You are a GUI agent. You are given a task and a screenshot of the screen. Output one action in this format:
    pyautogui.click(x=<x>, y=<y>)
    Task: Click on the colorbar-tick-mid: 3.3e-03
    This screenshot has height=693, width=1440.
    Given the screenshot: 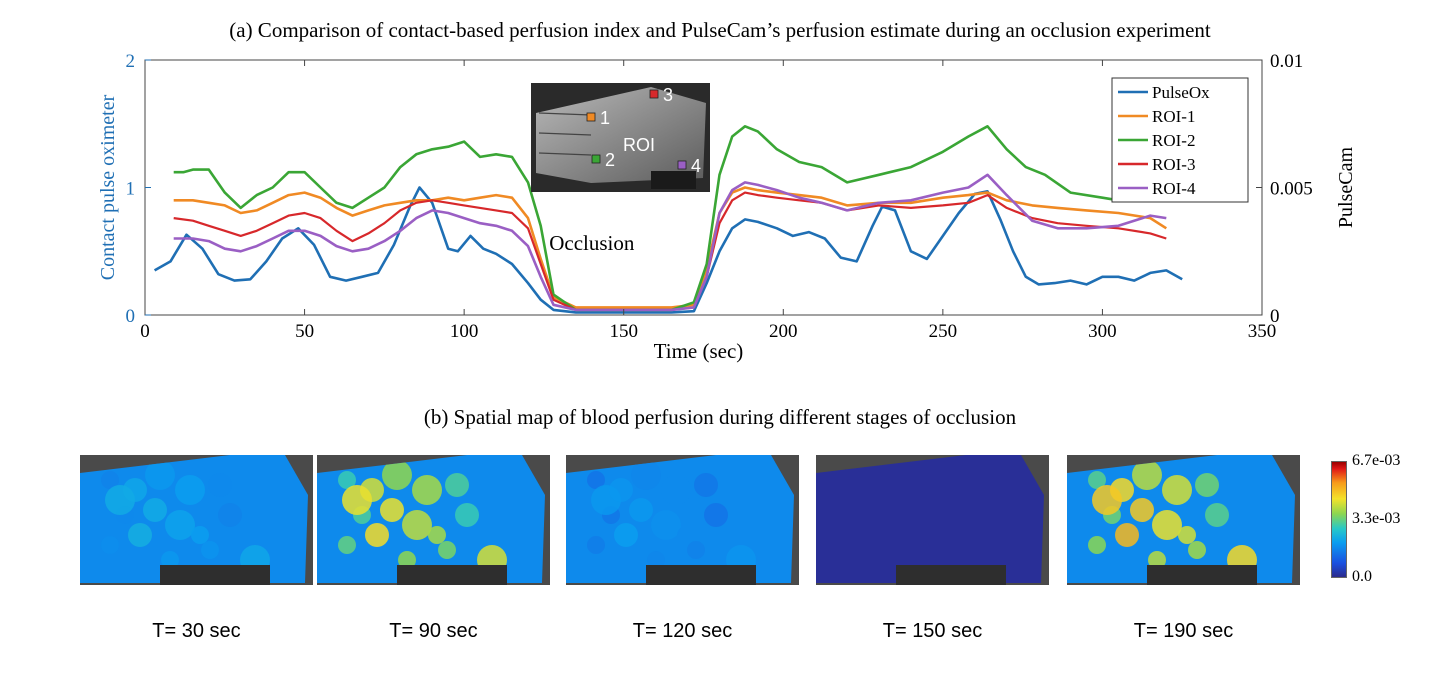 What is the action you would take?
    pyautogui.click(x=1376, y=518)
    